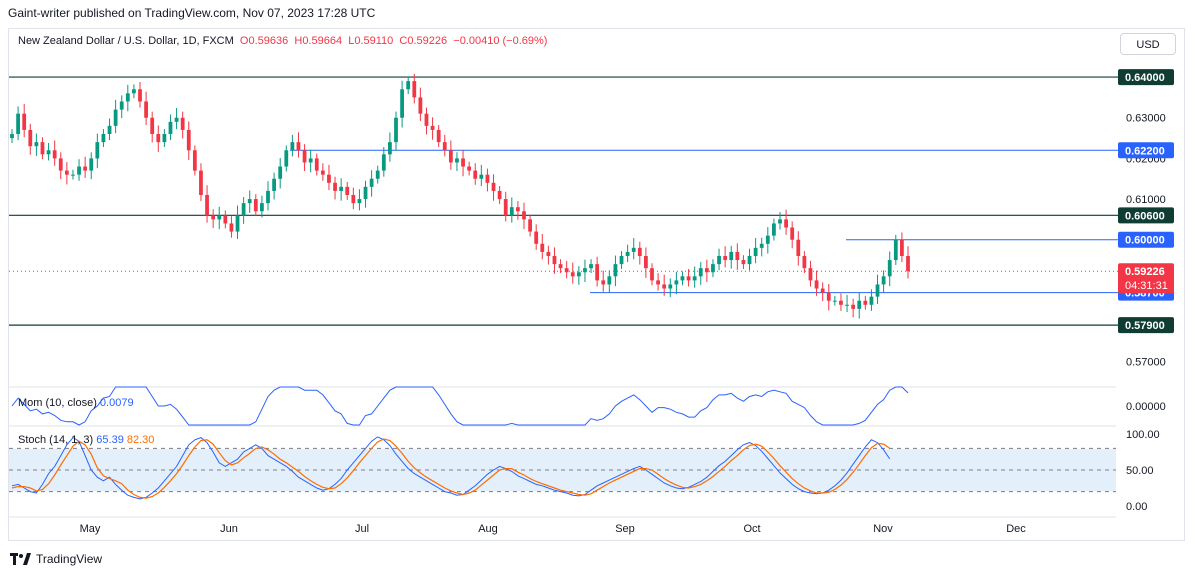 The width and height of the screenshot is (1195, 577). Describe the element at coordinates (56, 440) in the screenshot. I see `stoch-label: Stoch (14, 1, 3)` at that location.